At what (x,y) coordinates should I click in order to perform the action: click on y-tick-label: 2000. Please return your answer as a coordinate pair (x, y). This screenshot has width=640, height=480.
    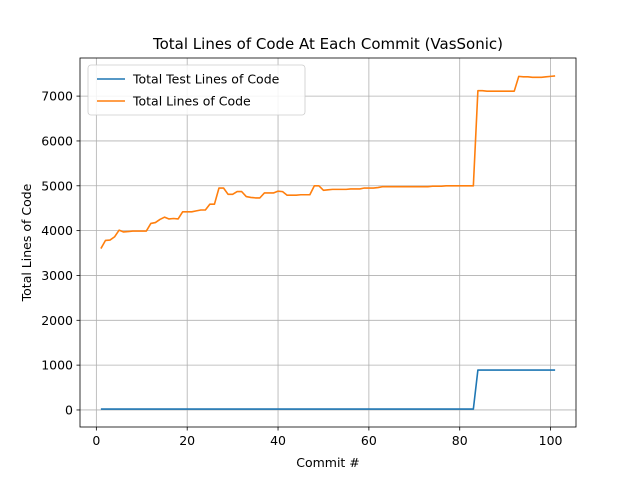
    Looking at the image, I should click on (57, 320).